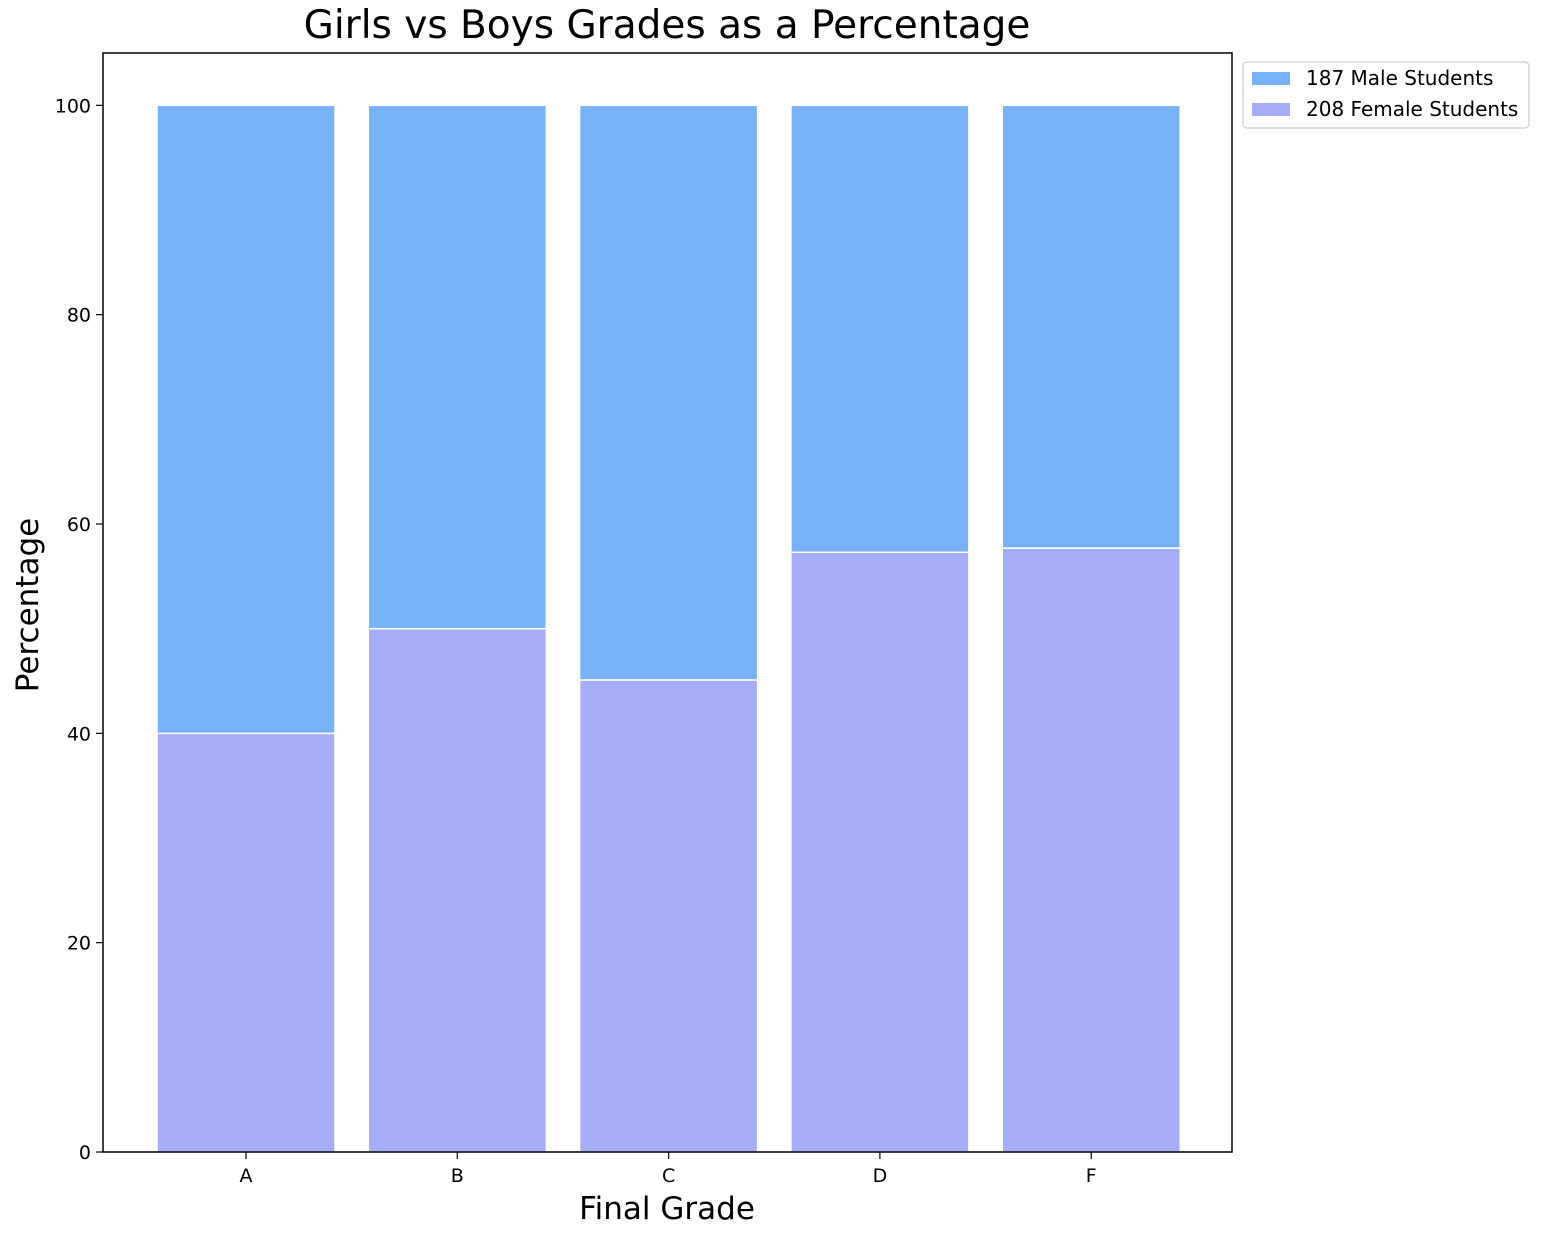  Describe the element at coordinates (880, 1176) in the screenshot. I see `x-tick-label: D` at that location.